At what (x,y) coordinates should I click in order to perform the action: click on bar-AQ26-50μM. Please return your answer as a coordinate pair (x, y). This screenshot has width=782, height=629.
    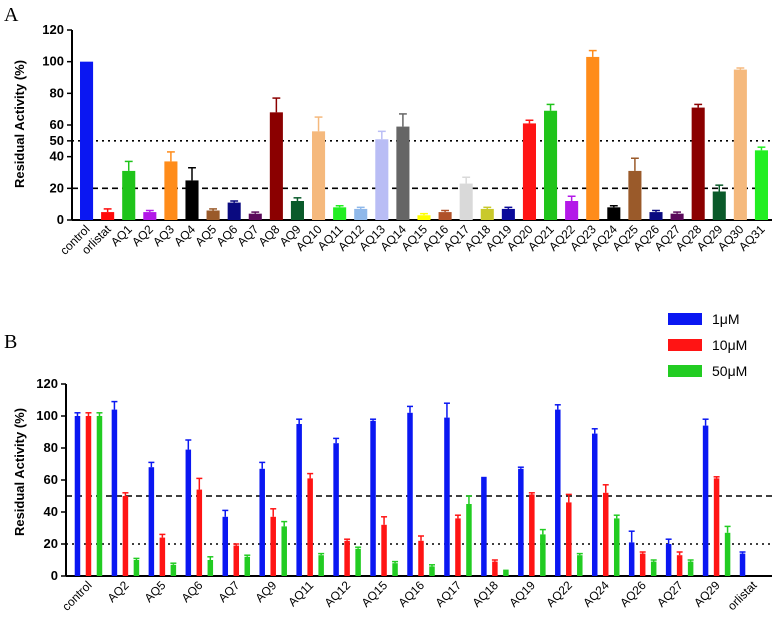
    Looking at the image, I should click on (653, 568).